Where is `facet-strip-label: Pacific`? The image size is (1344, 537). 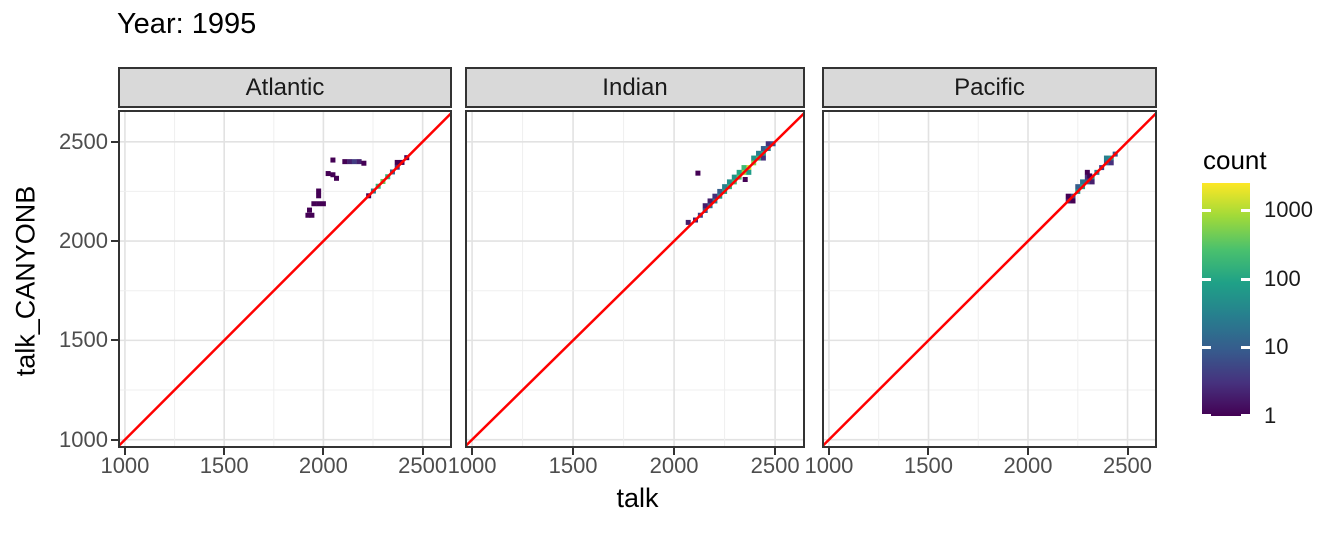 facet-strip-label: Pacific is located at coordinates (989, 87).